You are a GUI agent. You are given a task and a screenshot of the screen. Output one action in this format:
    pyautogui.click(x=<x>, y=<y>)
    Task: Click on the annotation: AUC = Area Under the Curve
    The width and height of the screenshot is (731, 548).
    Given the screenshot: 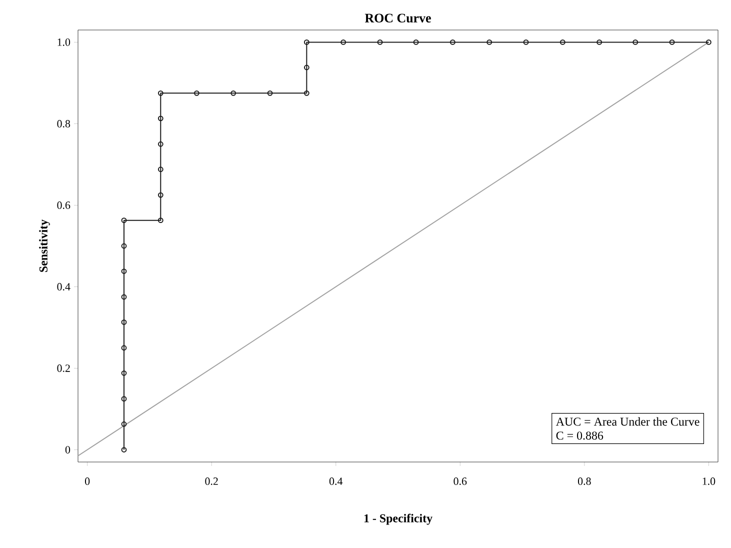 What is the action you would take?
    pyautogui.click(x=628, y=421)
    